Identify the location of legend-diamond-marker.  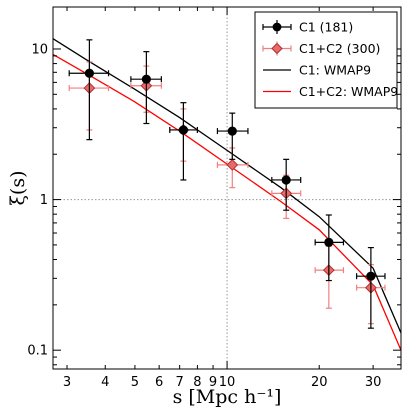
(277, 48).